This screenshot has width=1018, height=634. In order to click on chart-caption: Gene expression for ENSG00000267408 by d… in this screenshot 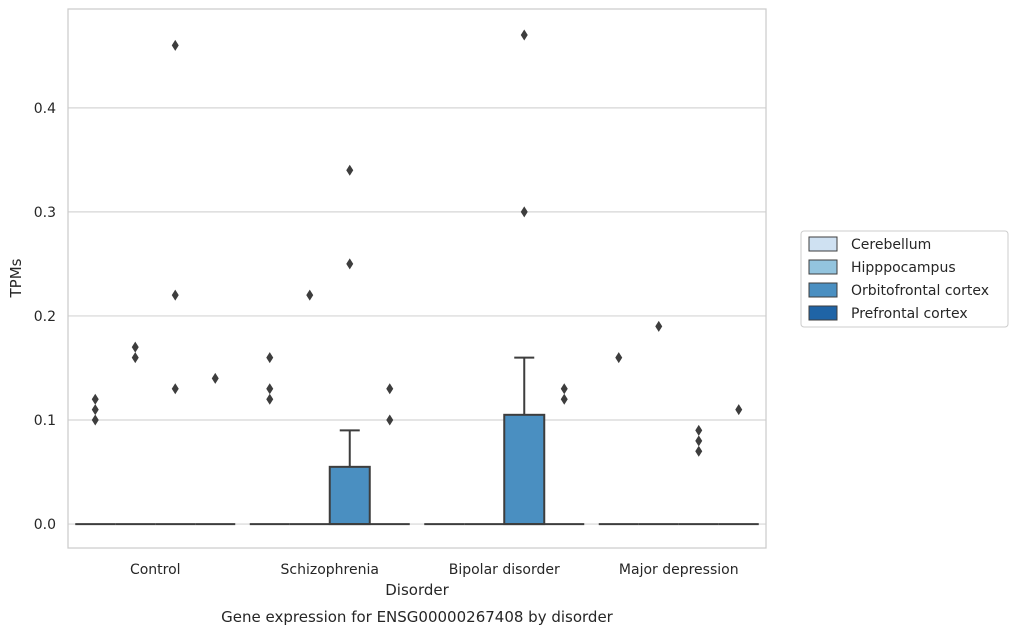, I will do `click(417, 617)`.